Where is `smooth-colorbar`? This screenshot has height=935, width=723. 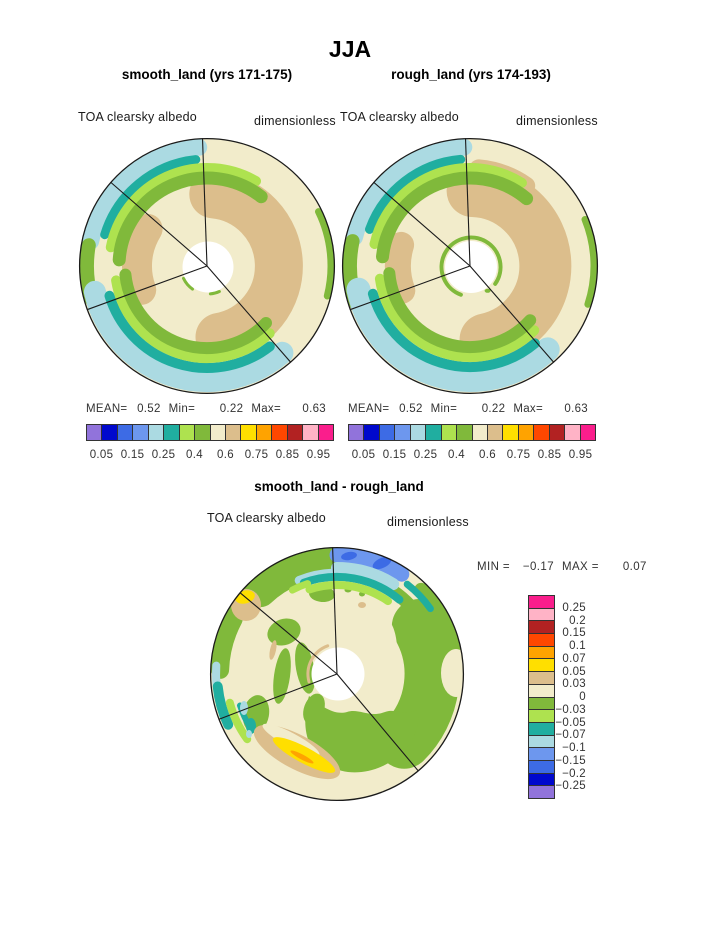
smooth-colorbar is located at coordinates (210, 432).